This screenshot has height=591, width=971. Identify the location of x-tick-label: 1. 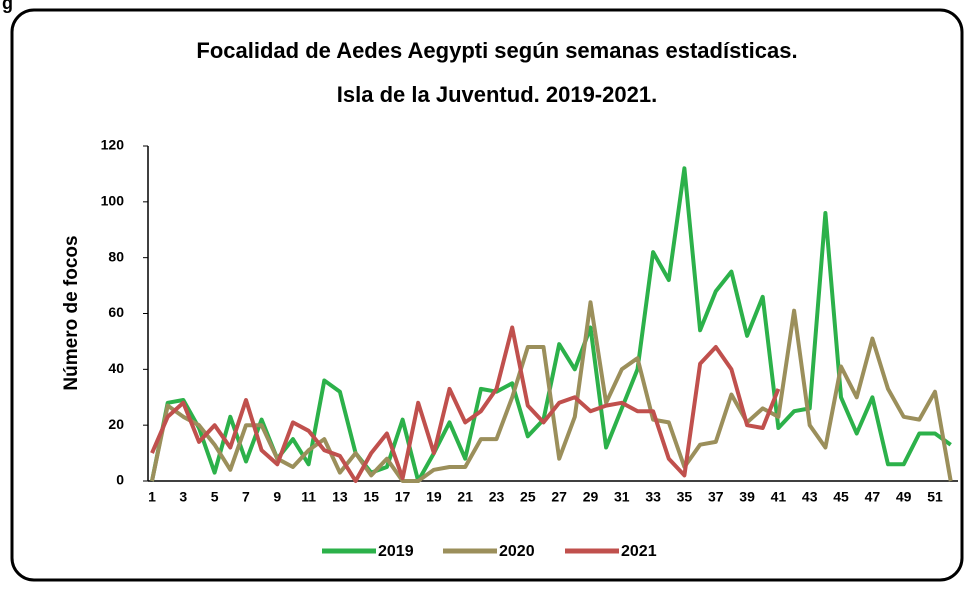
(152, 497).